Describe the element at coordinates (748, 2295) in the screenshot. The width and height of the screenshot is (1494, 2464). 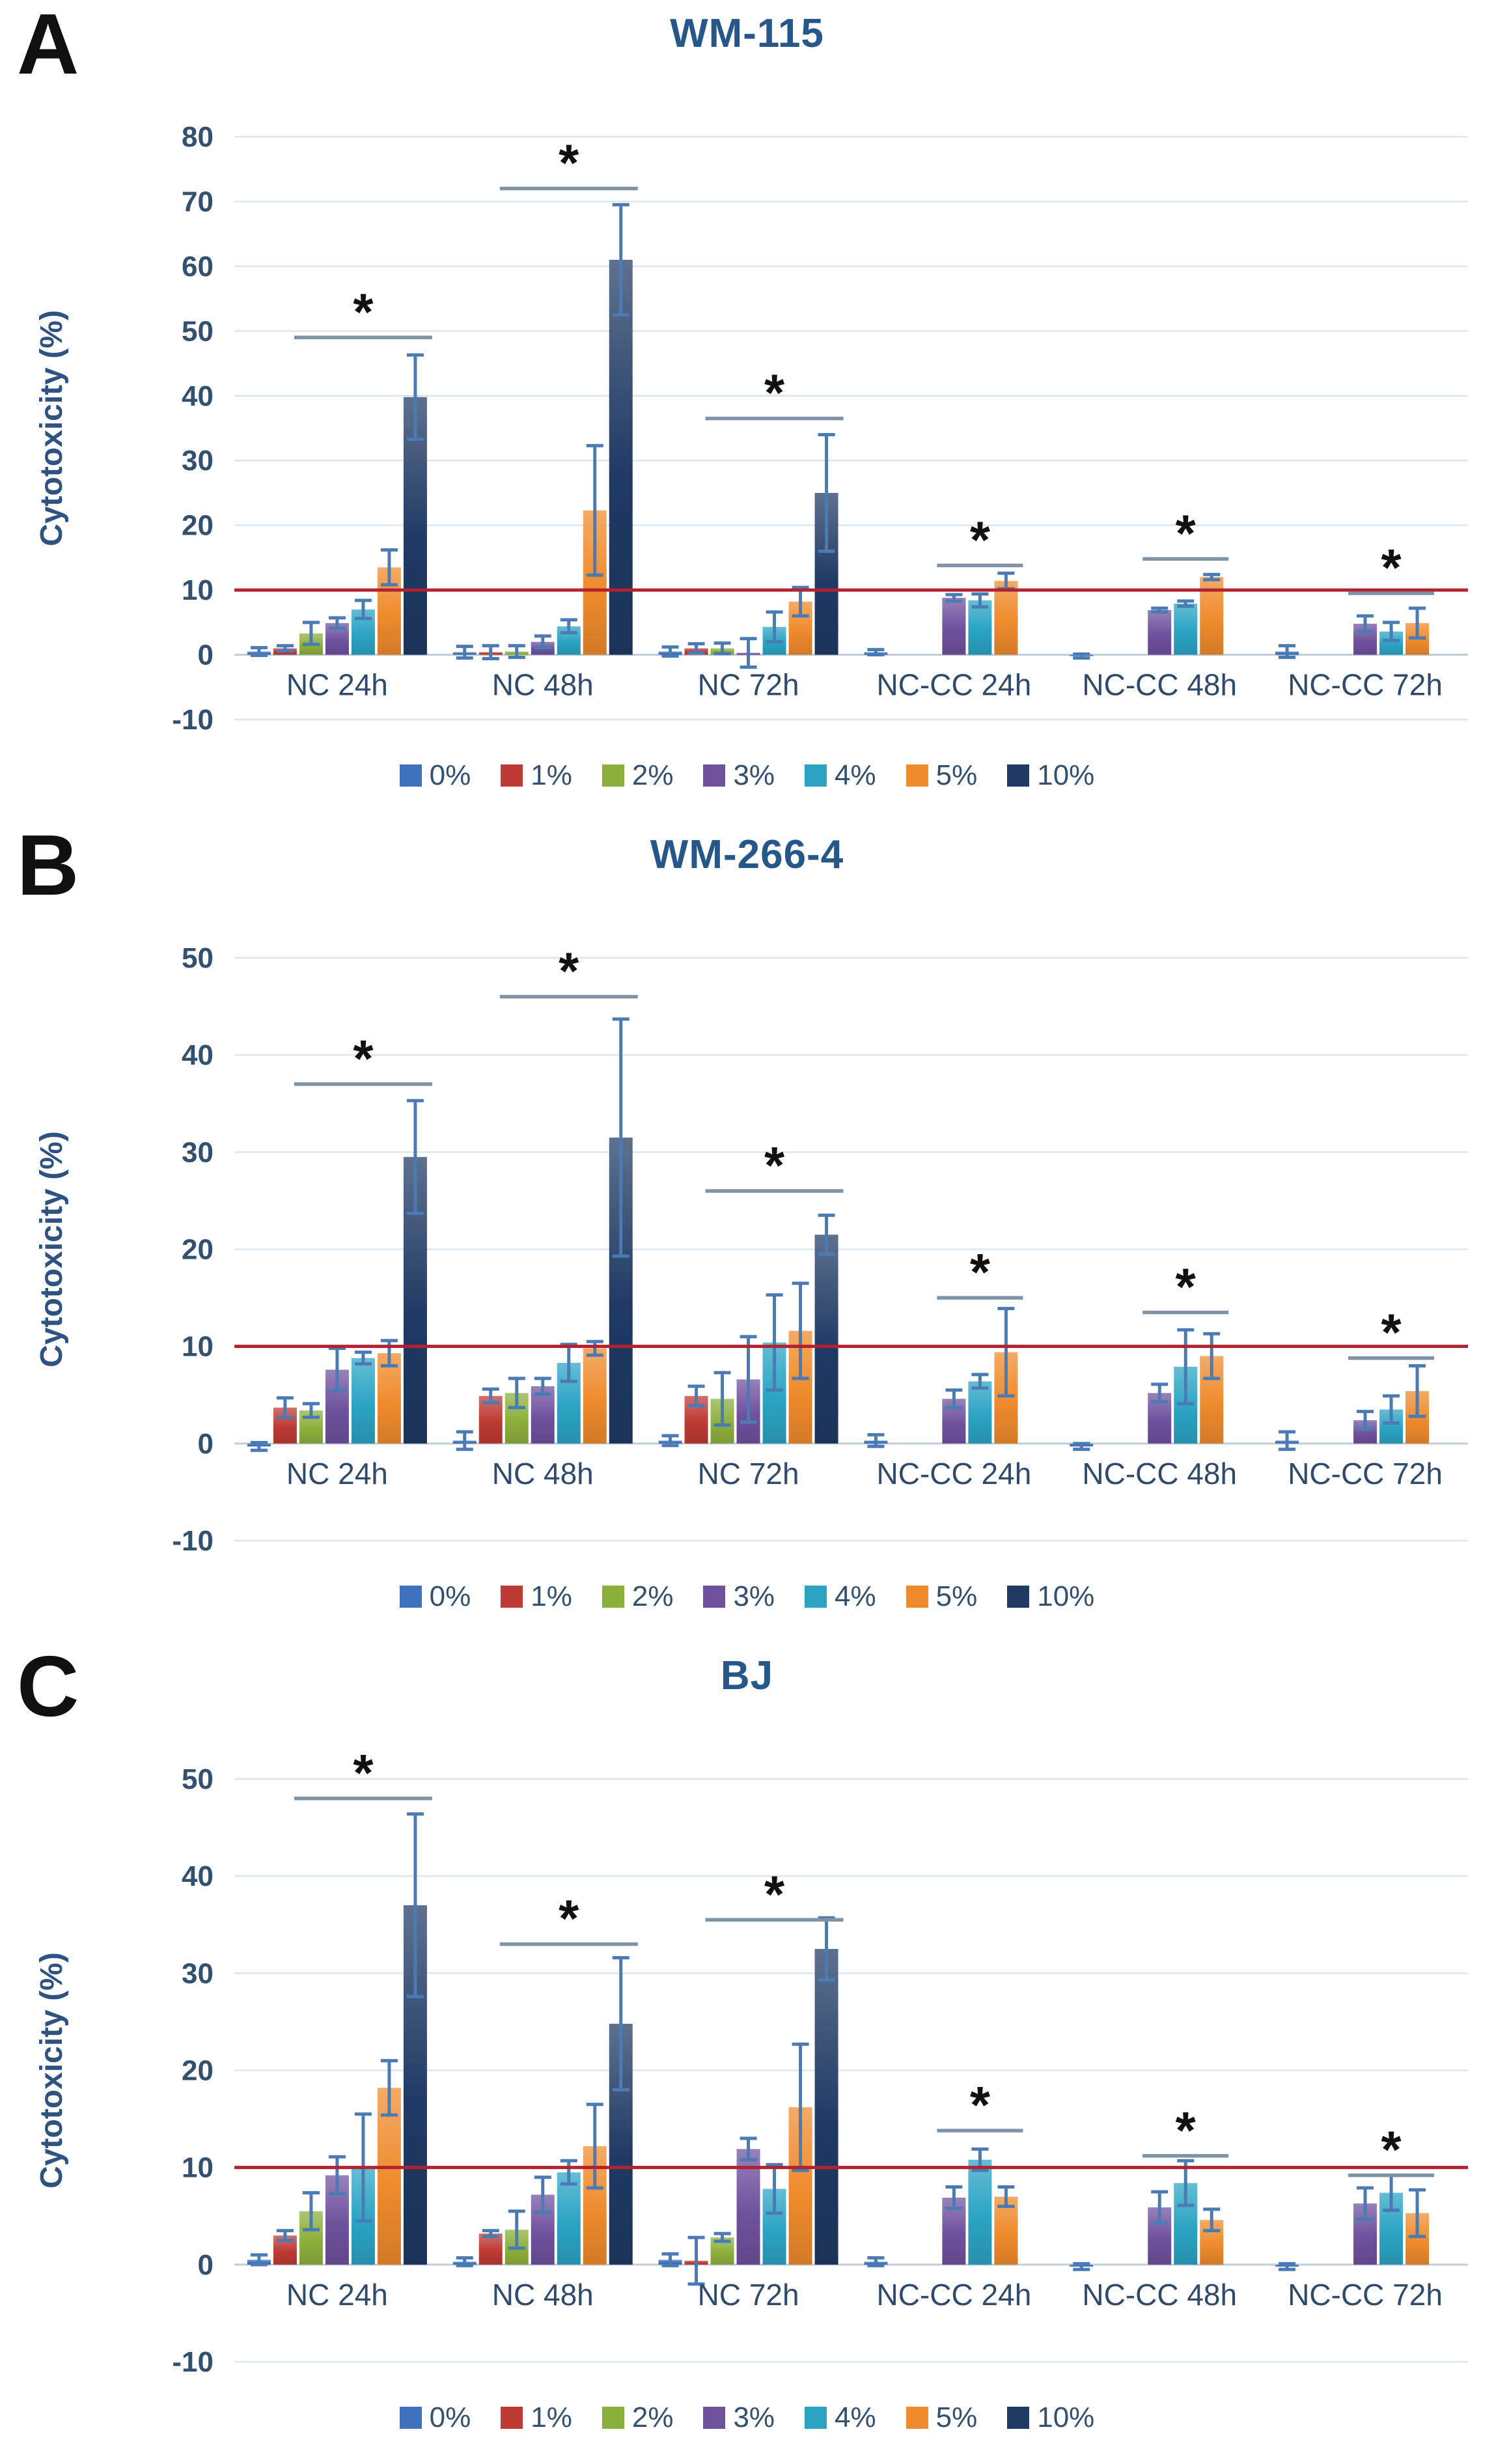
I see `x-category-label: NC 72h` at that location.